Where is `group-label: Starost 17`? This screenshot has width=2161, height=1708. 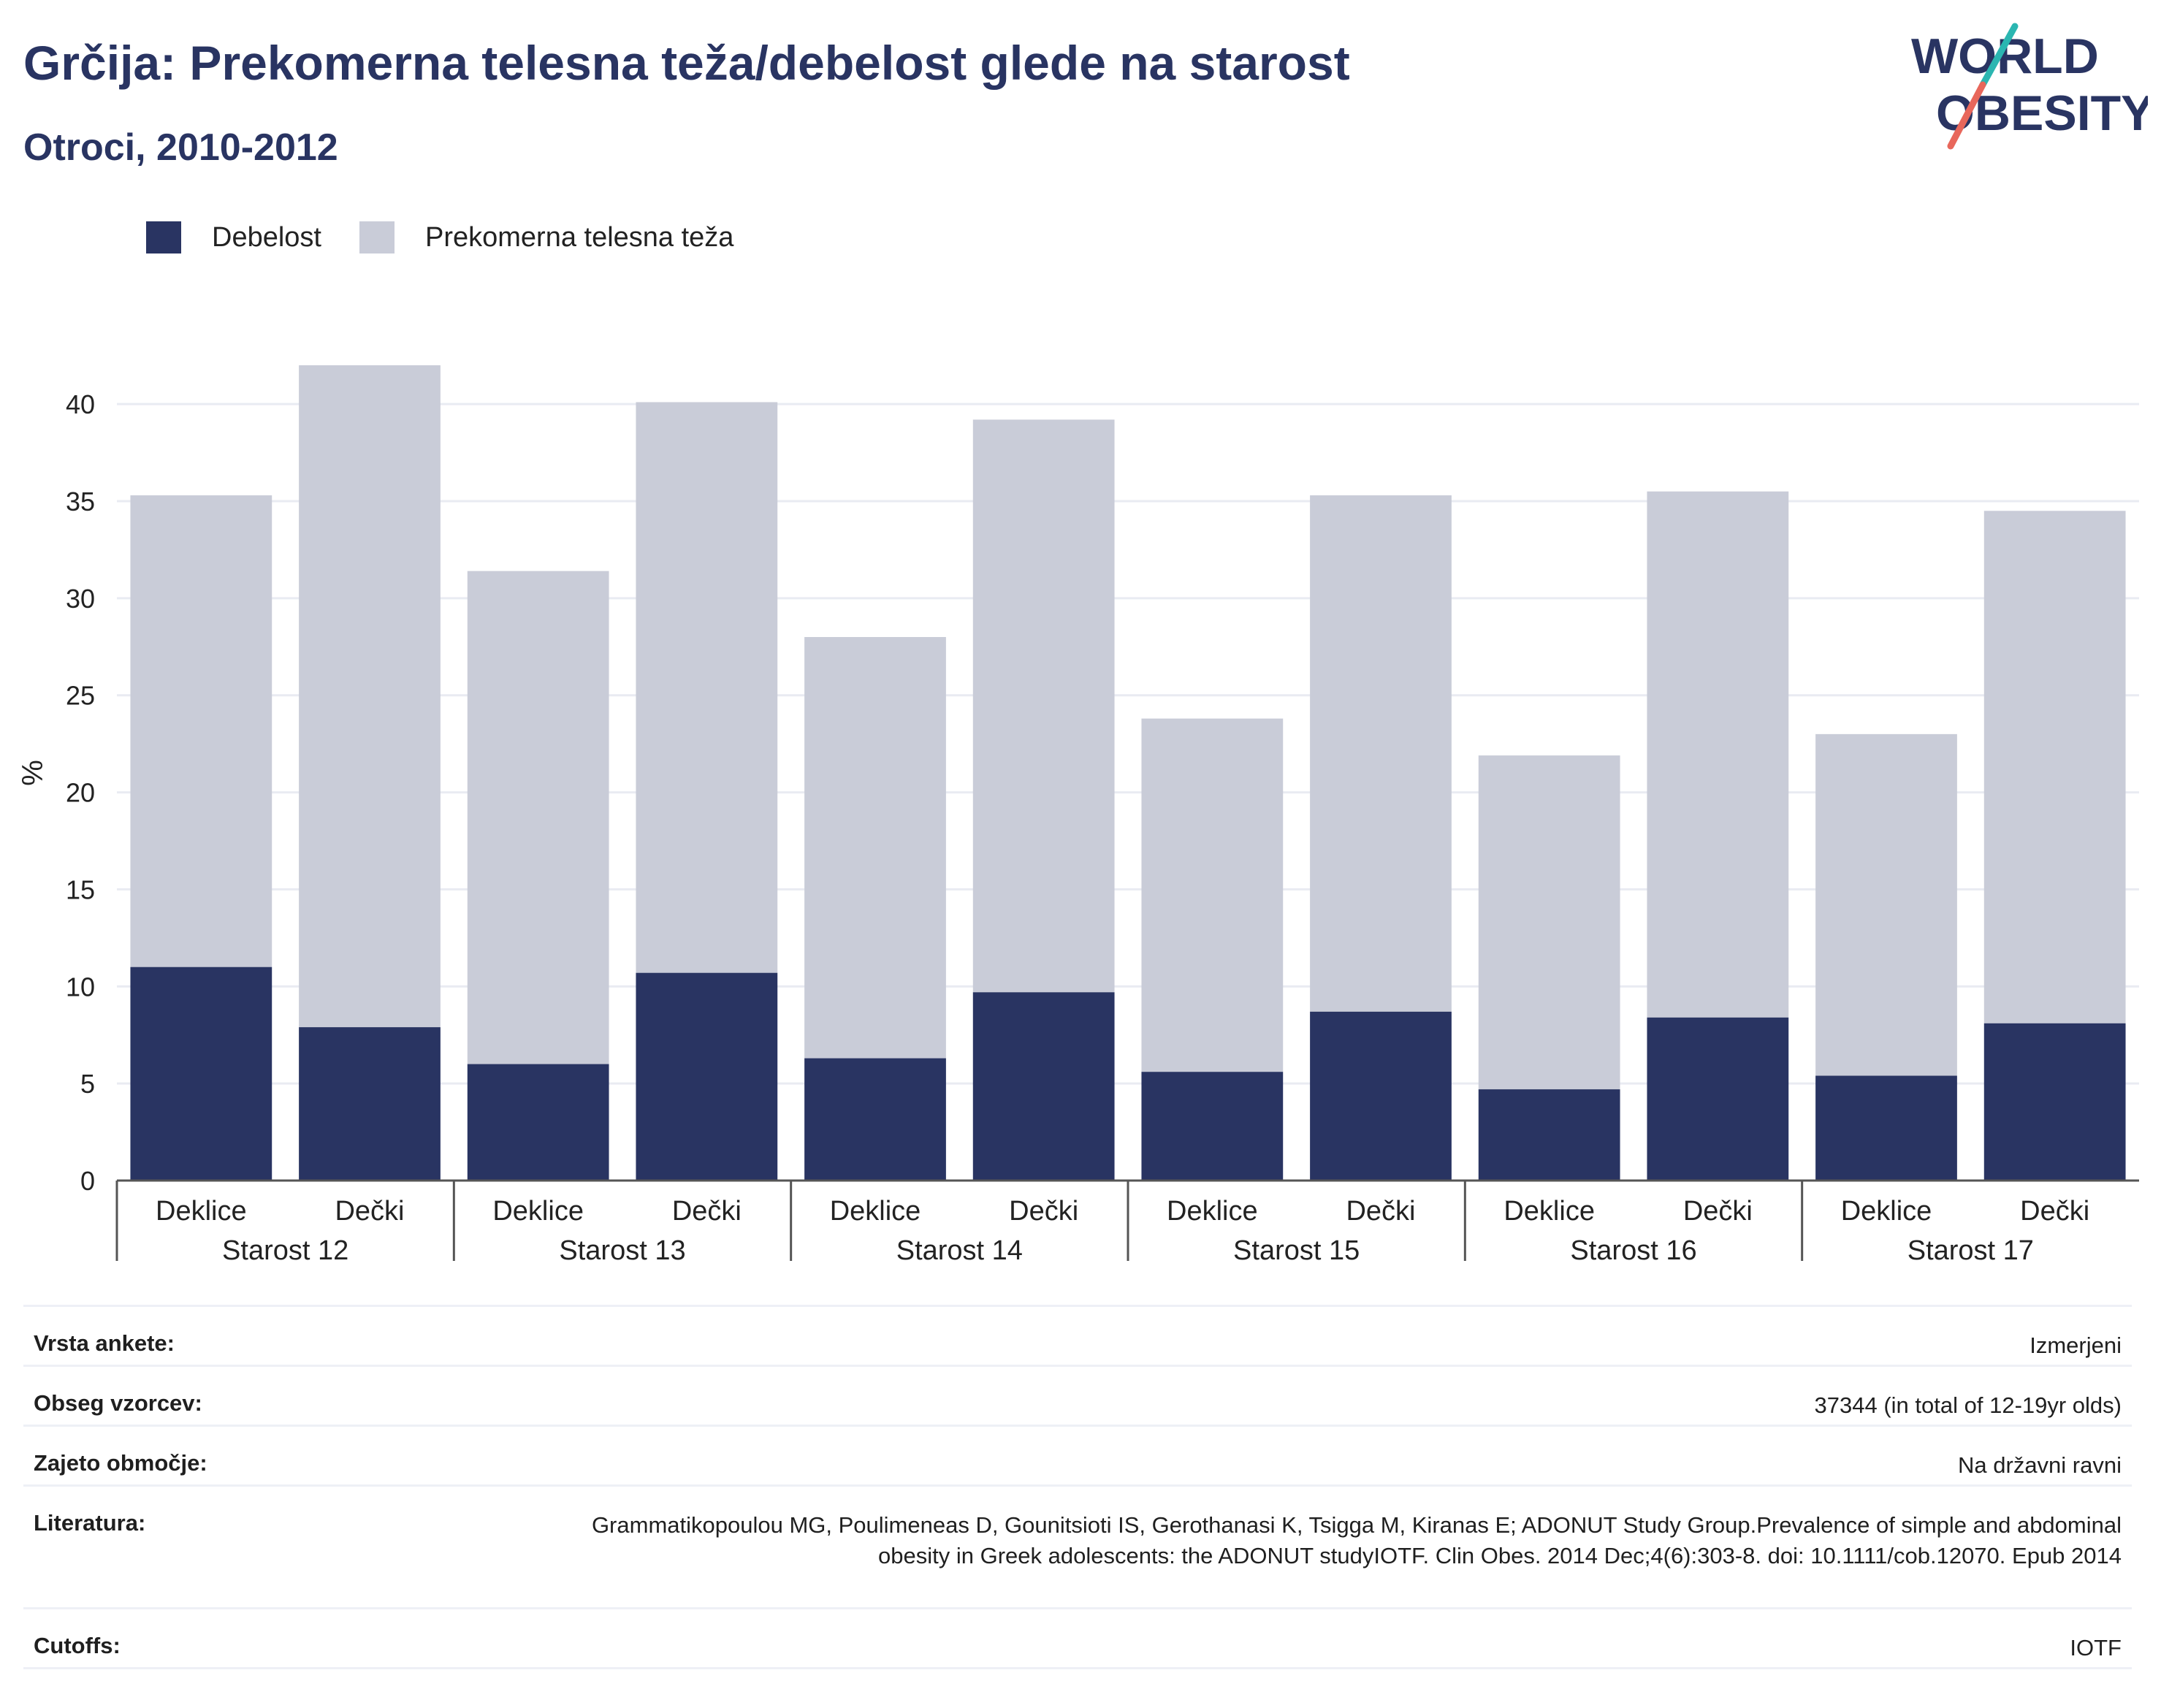 group-label: Starost 17 is located at coordinates (1971, 1250).